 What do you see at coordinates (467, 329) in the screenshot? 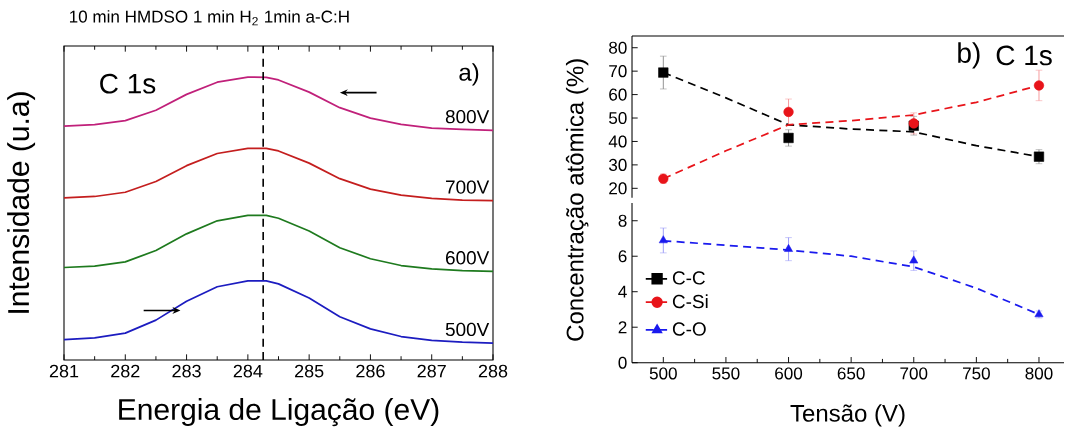
I see `series-label: 500V` at bounding box center [467, 329].